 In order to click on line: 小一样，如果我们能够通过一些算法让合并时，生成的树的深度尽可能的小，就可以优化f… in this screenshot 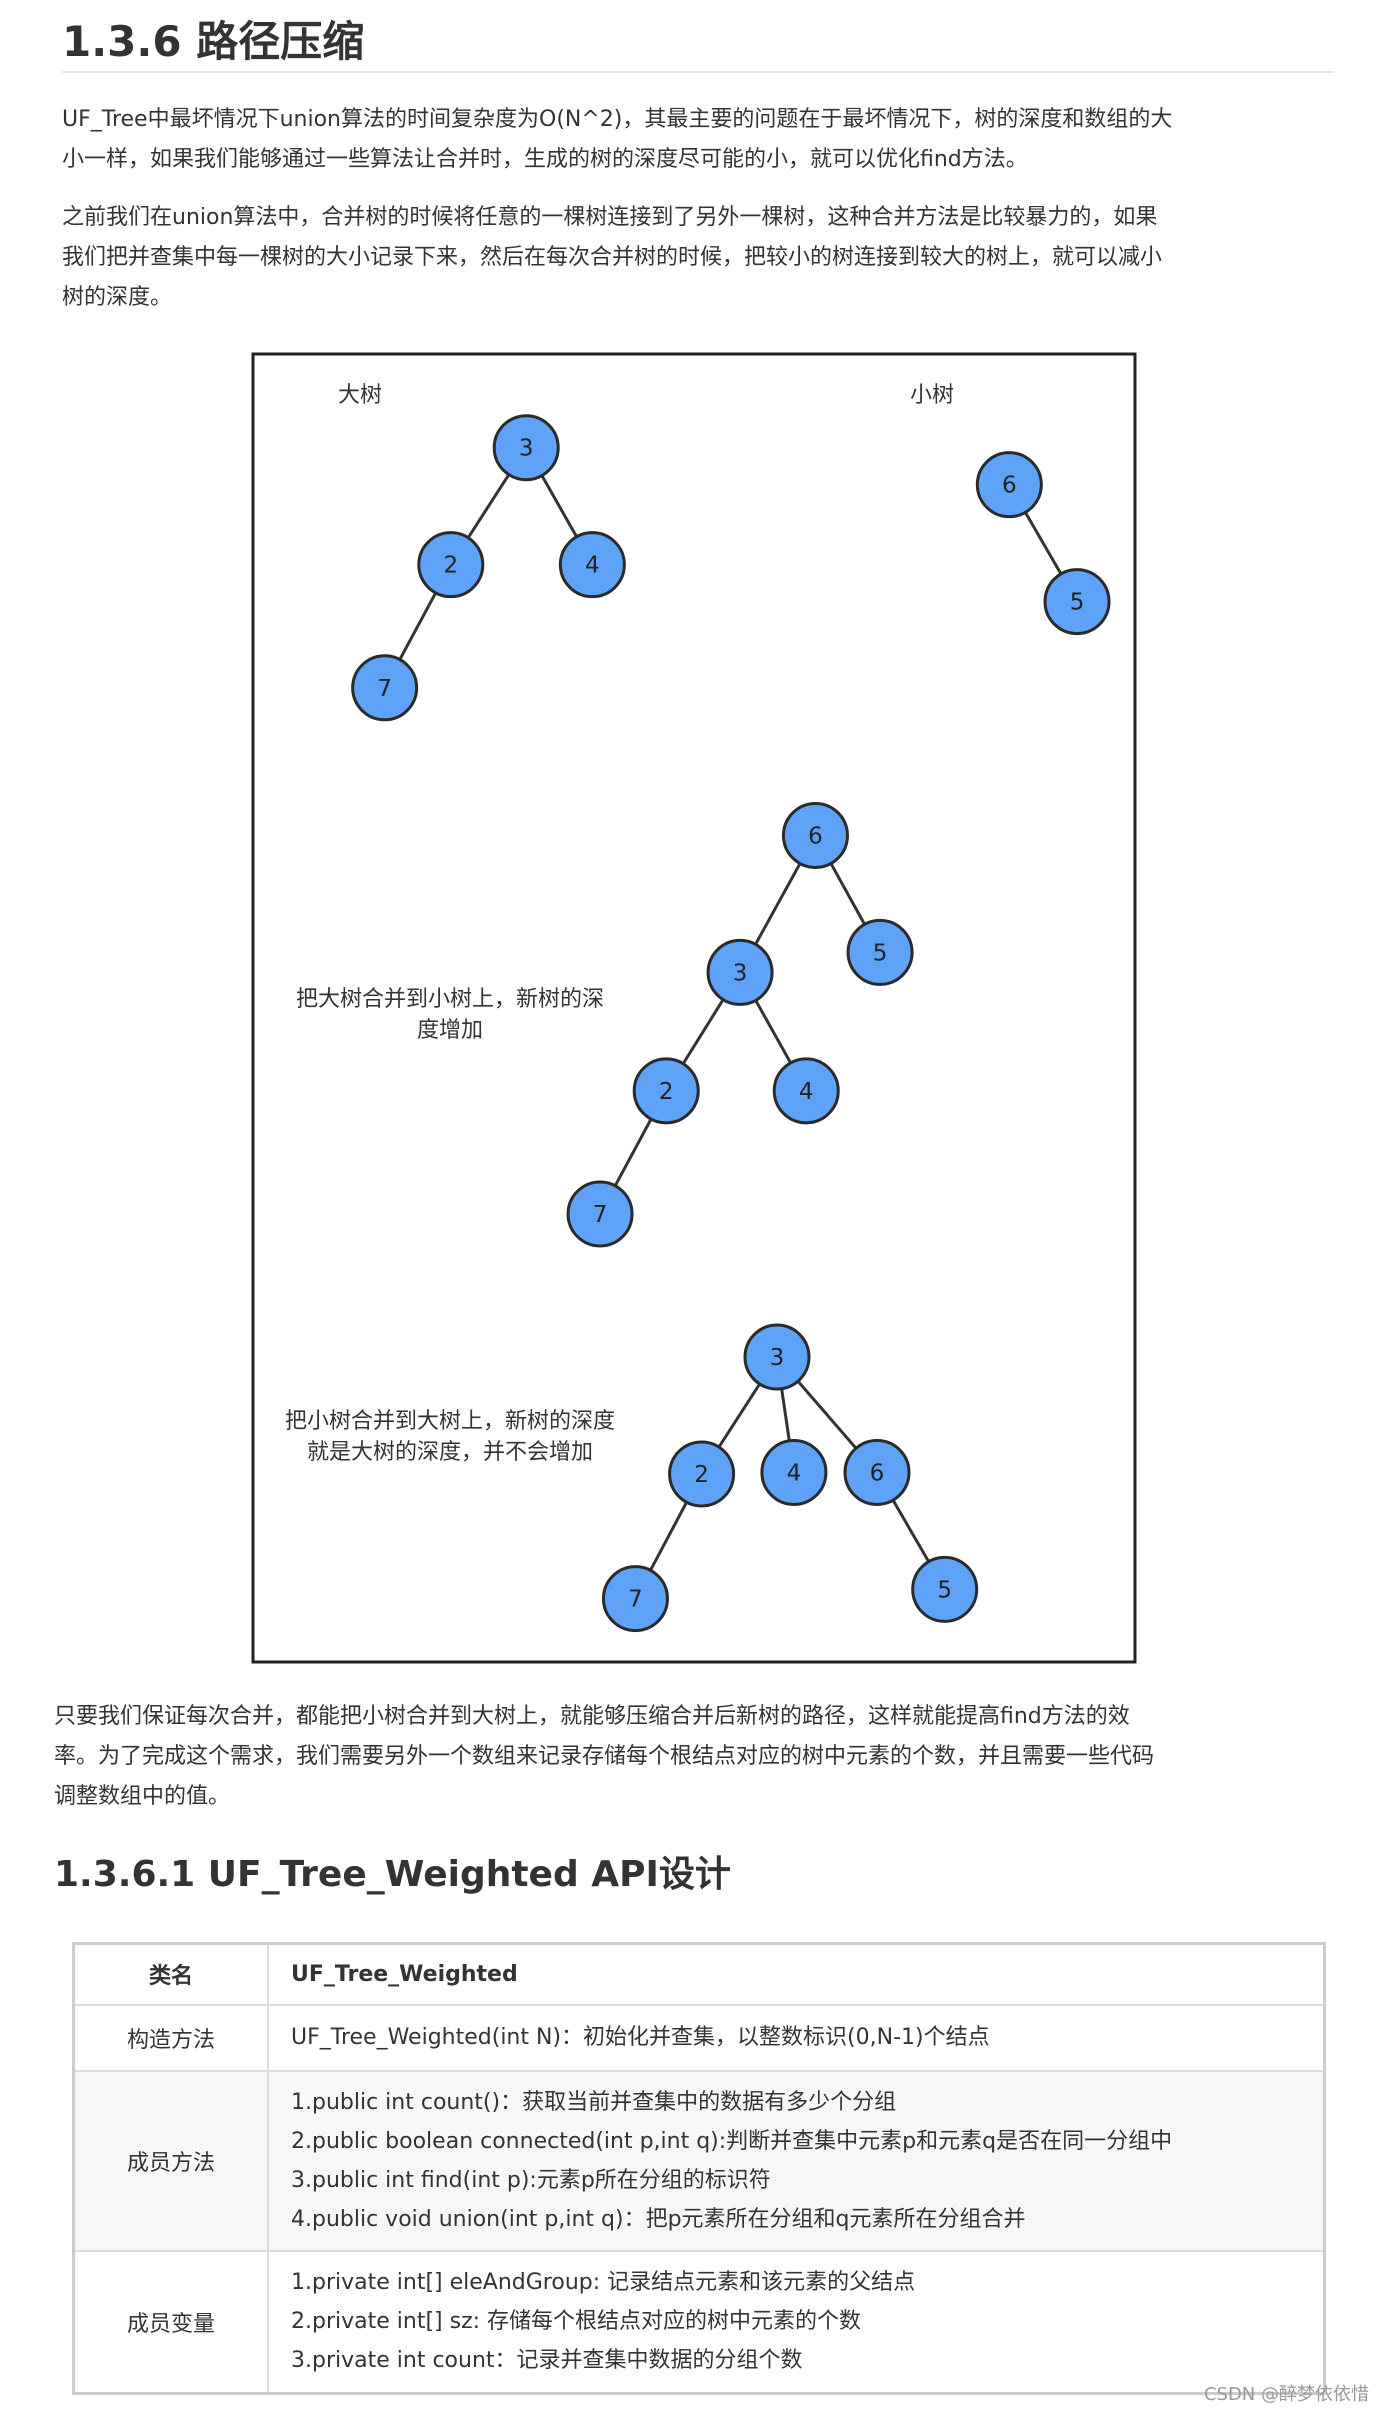, I will do `click(545, 159)`.